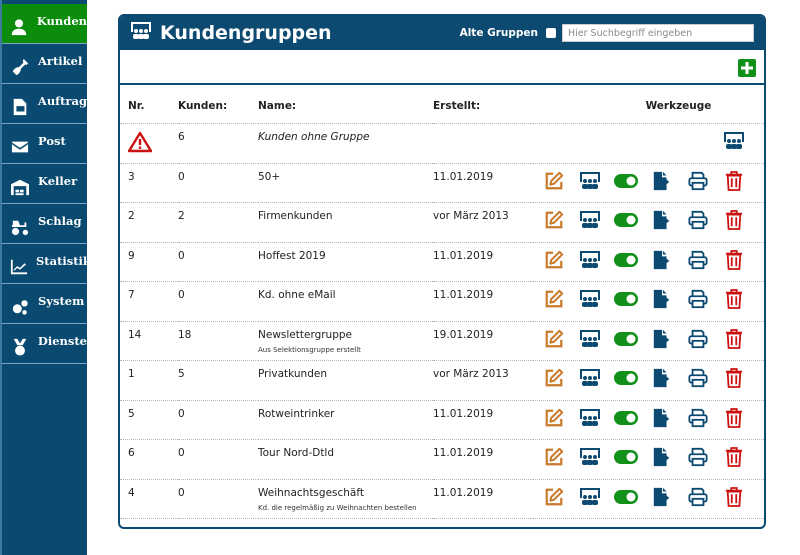  I want to click on add-group-button, so click(747, 68).